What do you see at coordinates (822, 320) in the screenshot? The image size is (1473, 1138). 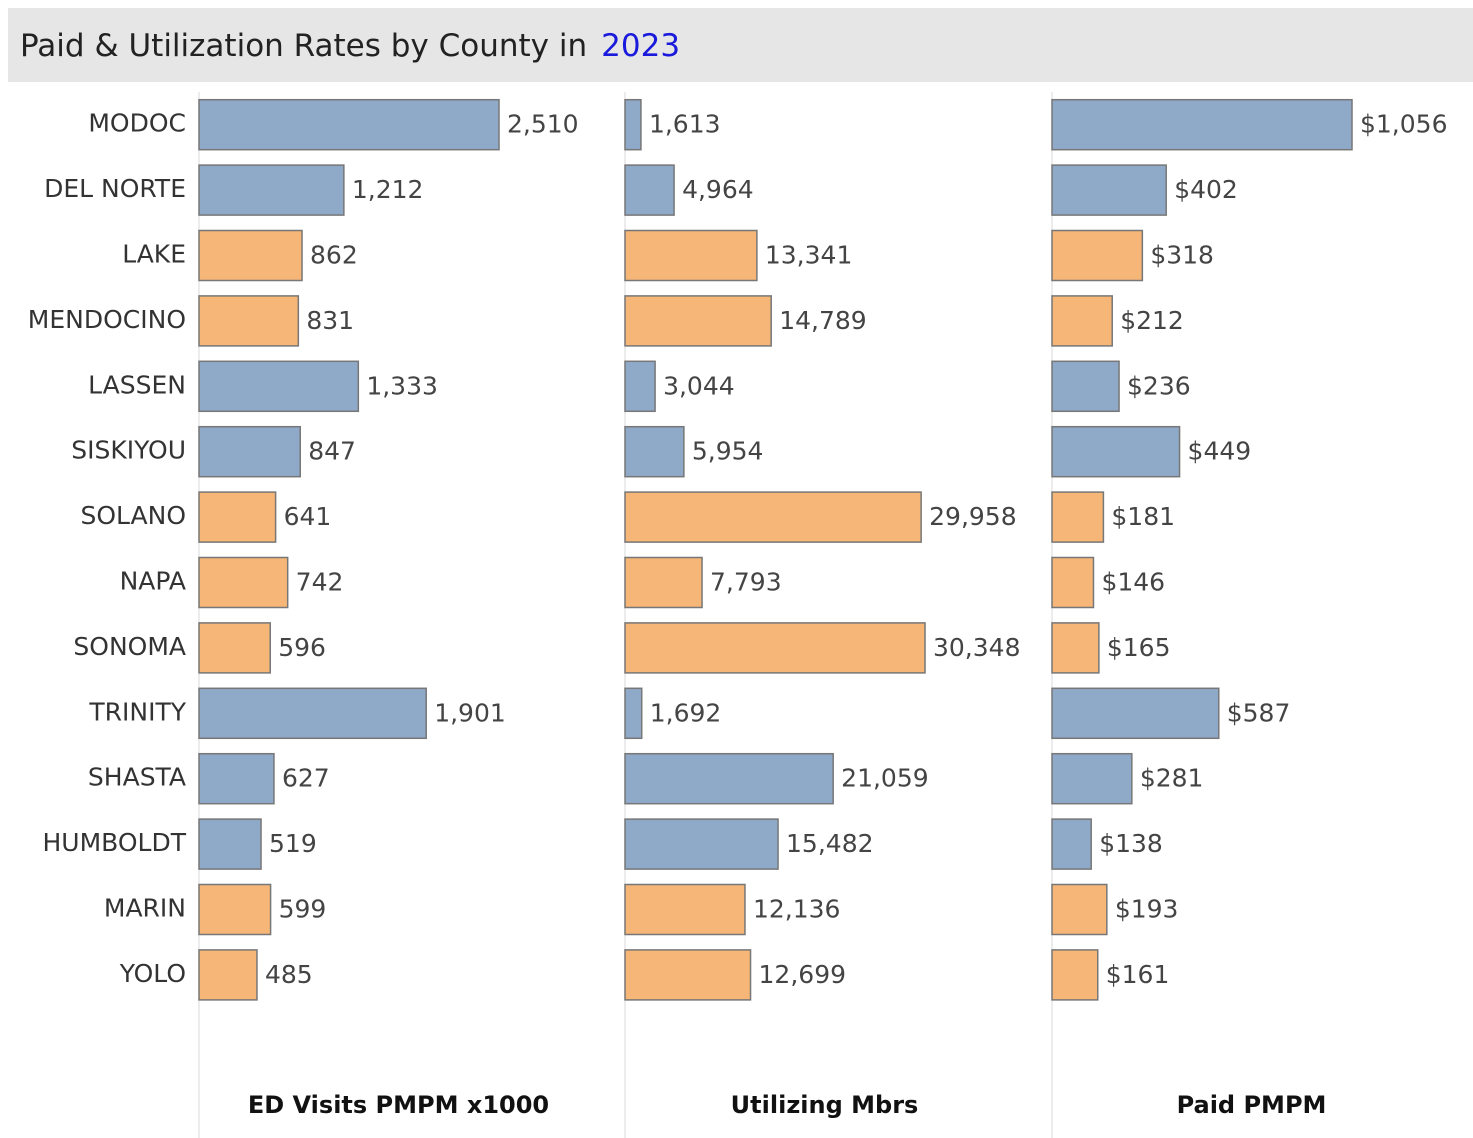 I see `value-label: 14,789` at bounding box center [822, 320].